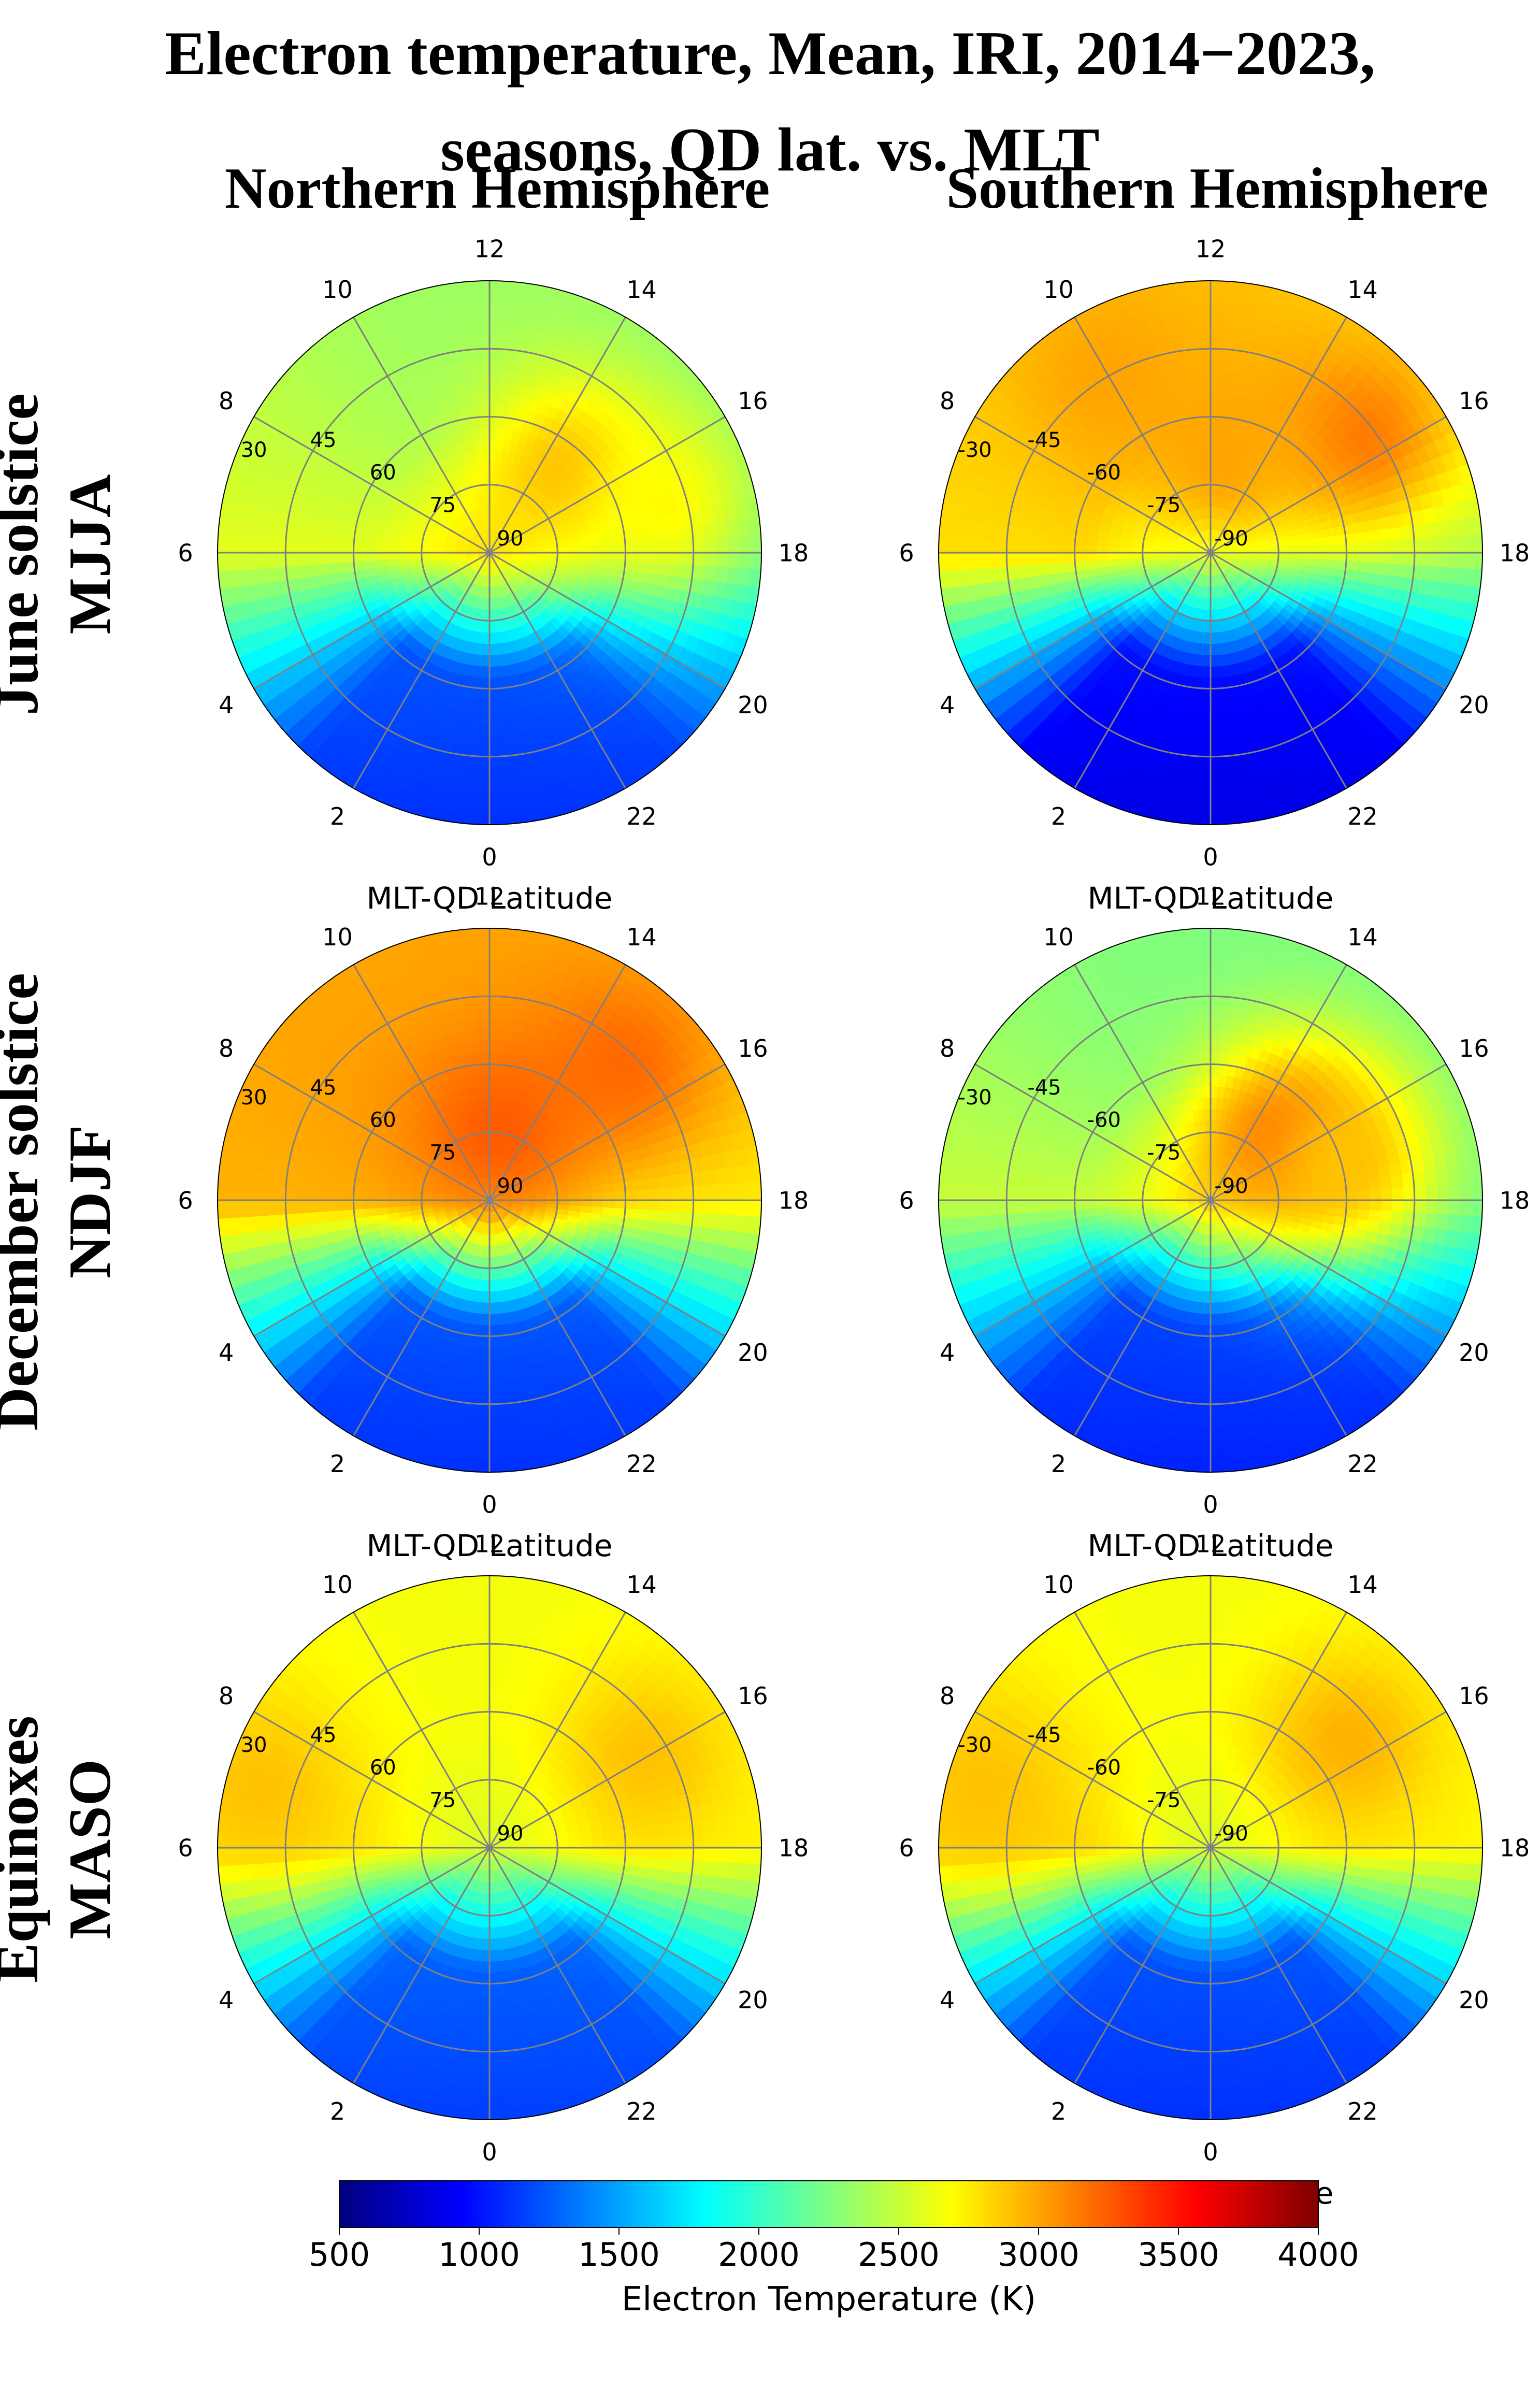 The image size is (1540, 2388). I want to click on colorbar-tick-label: 2000, so click(759, 2255).